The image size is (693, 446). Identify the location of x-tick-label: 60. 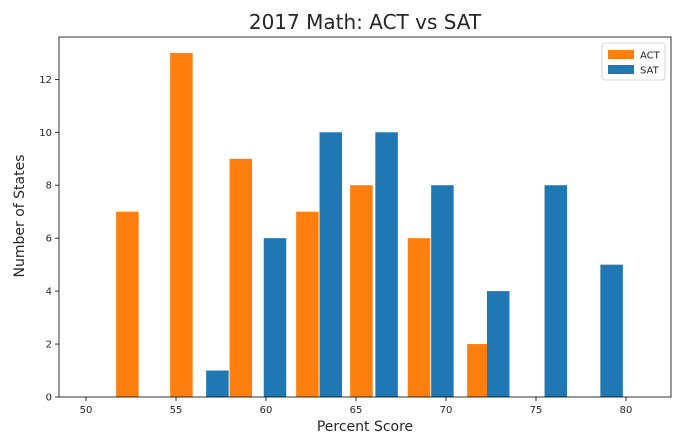
(266, 410).